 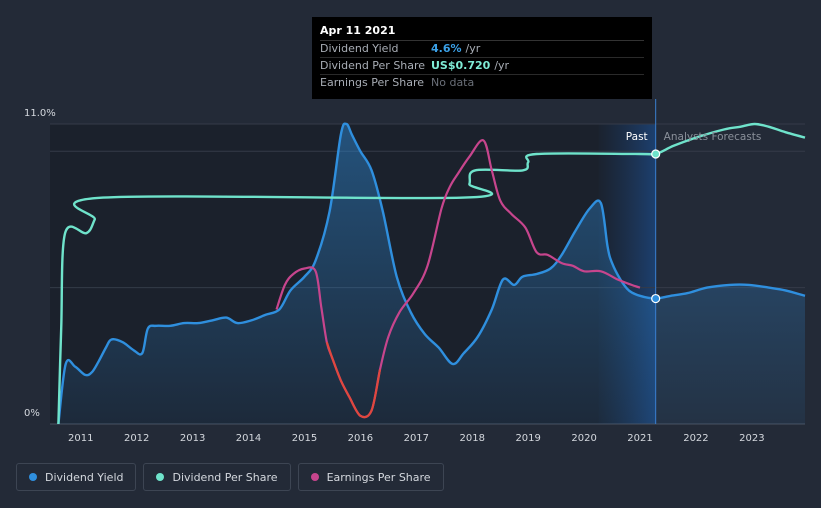 What do you see at coordinates (461, 65) in the screenshot?
I see `tooltip-value: US$0.720` at bounding box center [461, 65].